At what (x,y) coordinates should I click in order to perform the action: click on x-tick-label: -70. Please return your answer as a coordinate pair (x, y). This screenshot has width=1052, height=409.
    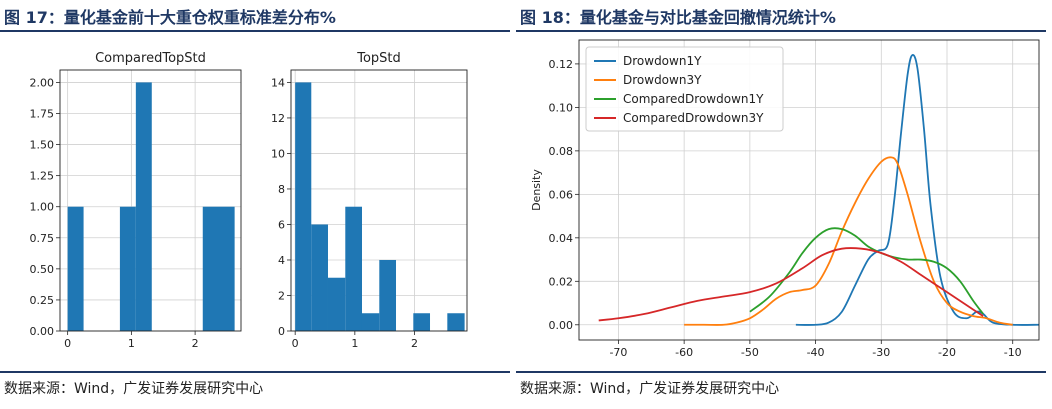
    Looking at the image, I should click on (618, 352).